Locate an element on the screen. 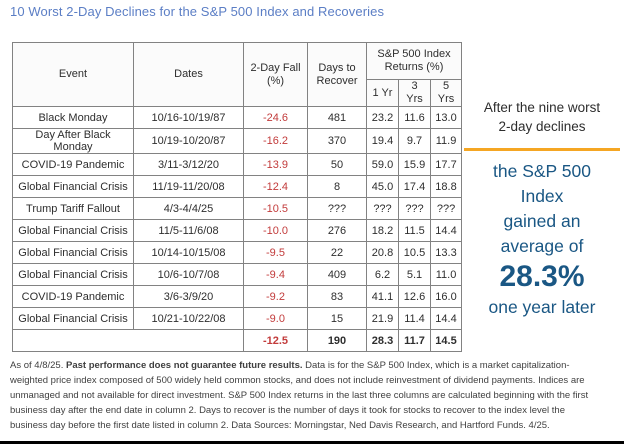 The image size is (624, 444). cell-return-5yr: 16.0 is located at coordinates (446, 296).